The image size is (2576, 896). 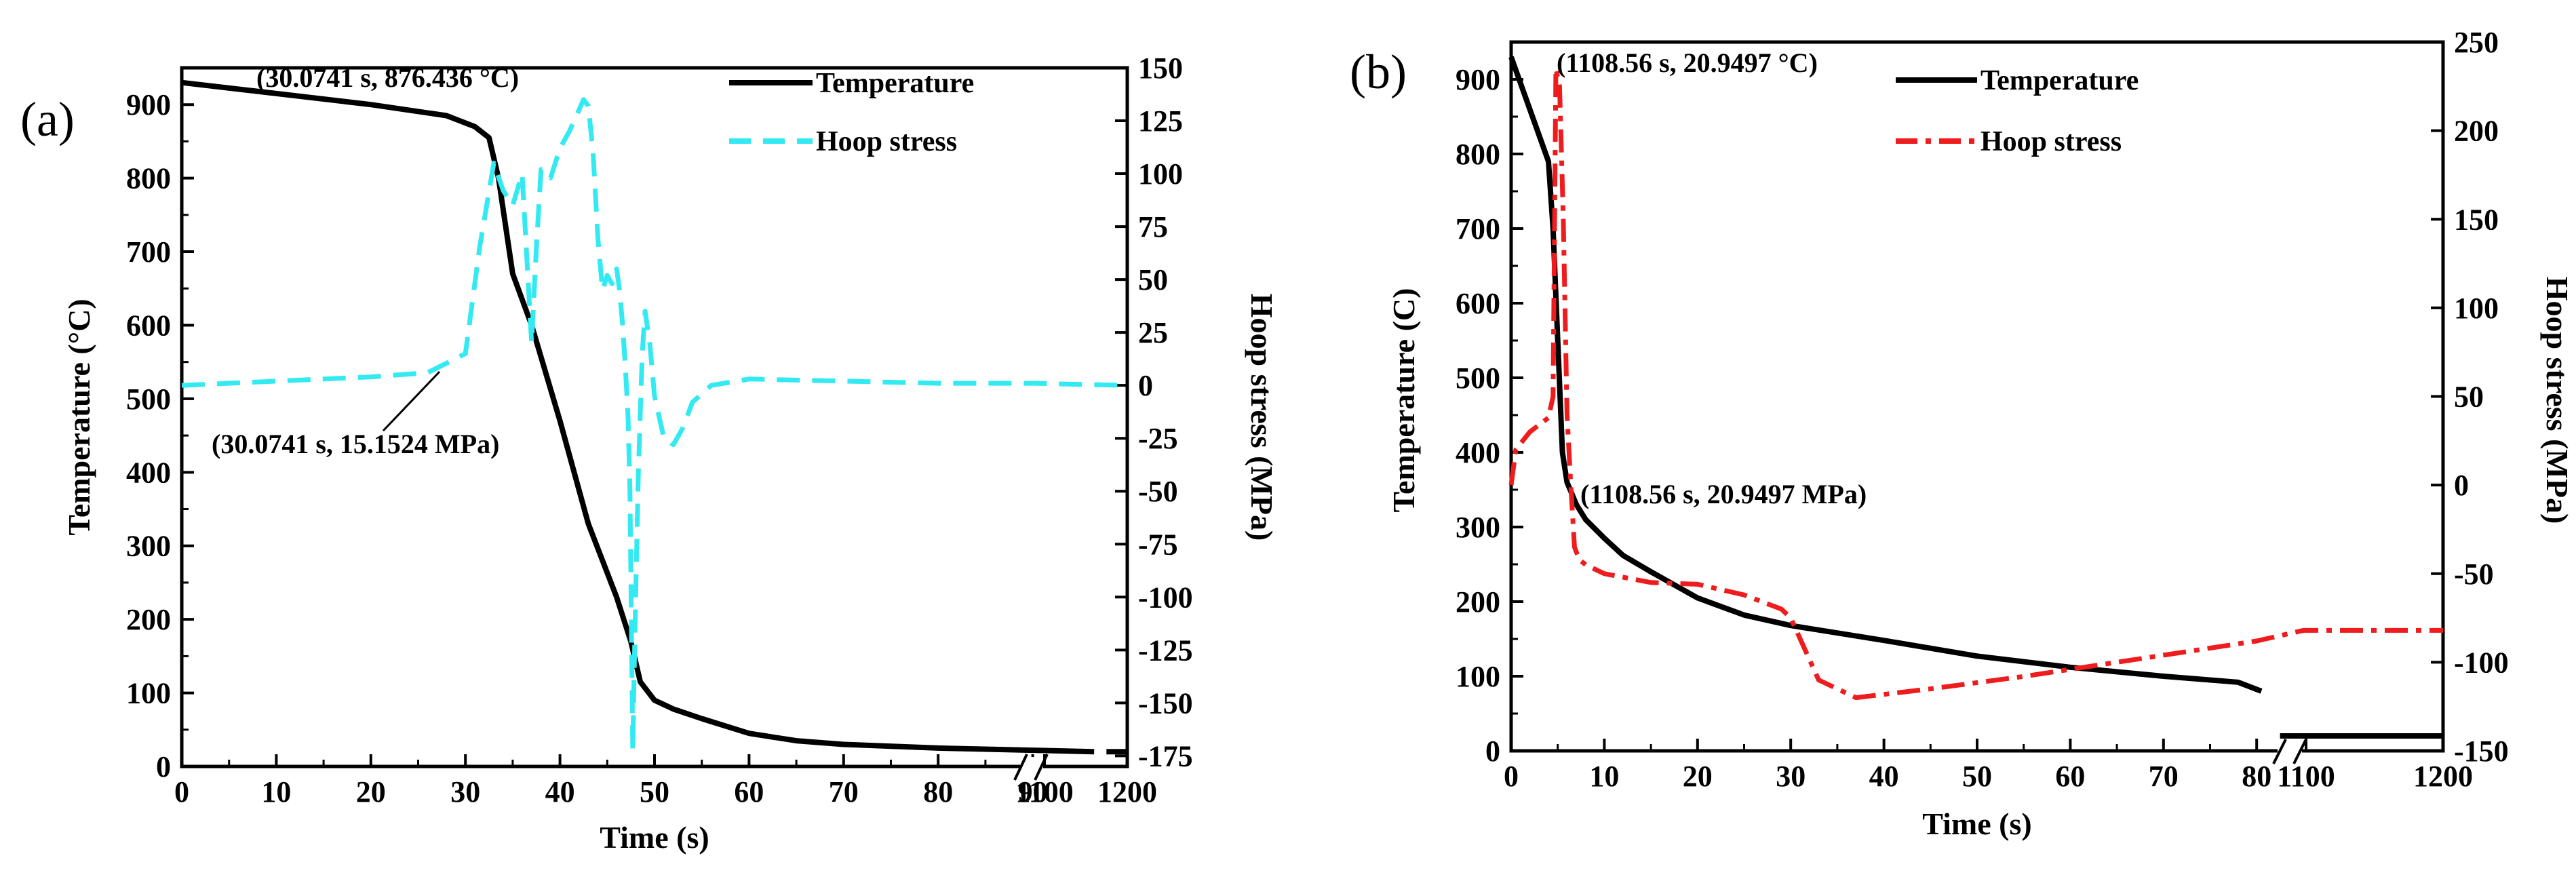 I want to click on x-tick-label: 60, so click(x=2070, y=777).